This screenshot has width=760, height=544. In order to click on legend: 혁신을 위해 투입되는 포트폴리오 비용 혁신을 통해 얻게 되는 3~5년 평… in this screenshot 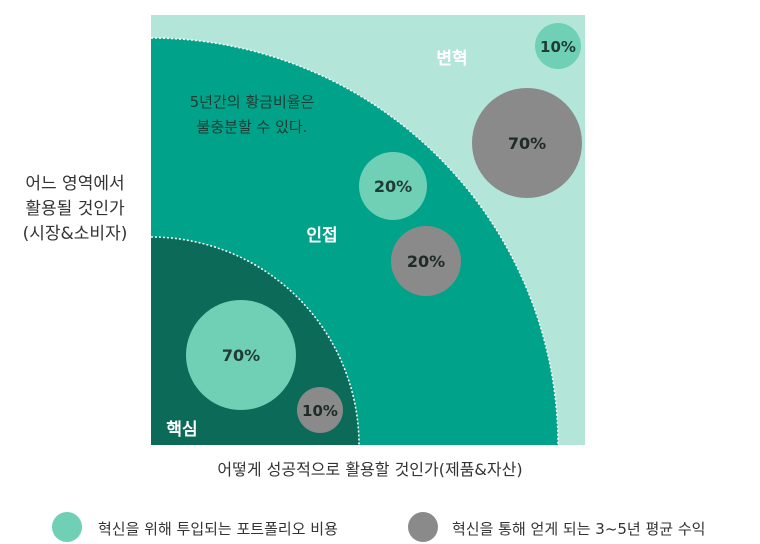, I will do `click(406, 528)`.